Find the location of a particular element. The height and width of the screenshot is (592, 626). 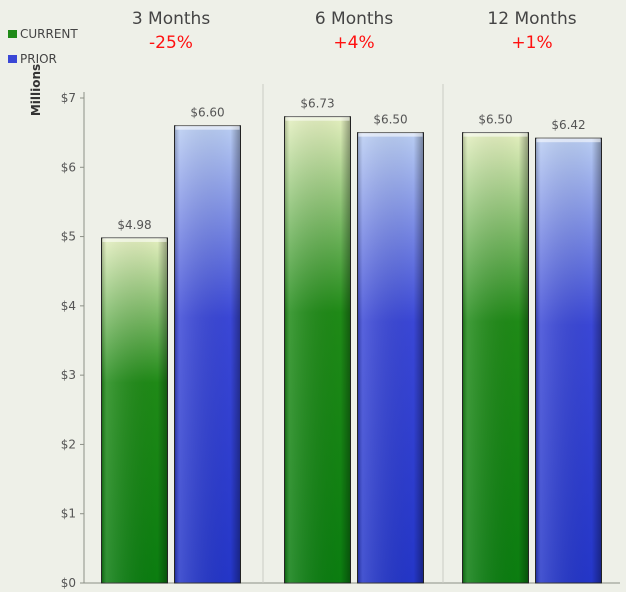

group-headers: 3 Months -25% 6 Months +4% 12 Months +1% is located at coordinates (354, 31).